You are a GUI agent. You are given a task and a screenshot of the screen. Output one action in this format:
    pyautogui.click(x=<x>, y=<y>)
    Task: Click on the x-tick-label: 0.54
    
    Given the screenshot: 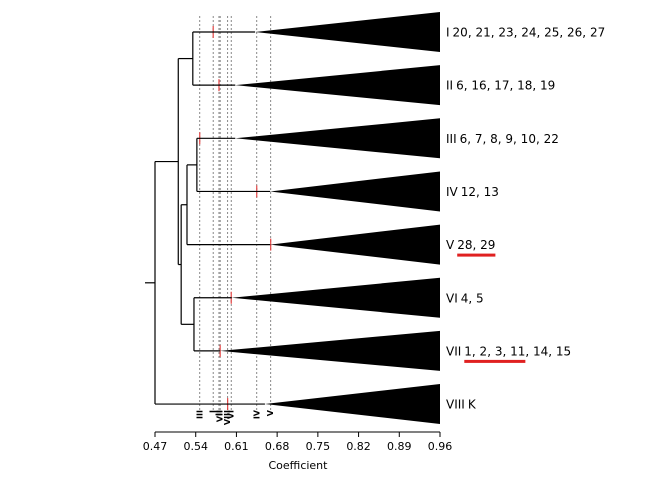 What is the action you would take?
    pyautogui.click(x=195, y=446)
    